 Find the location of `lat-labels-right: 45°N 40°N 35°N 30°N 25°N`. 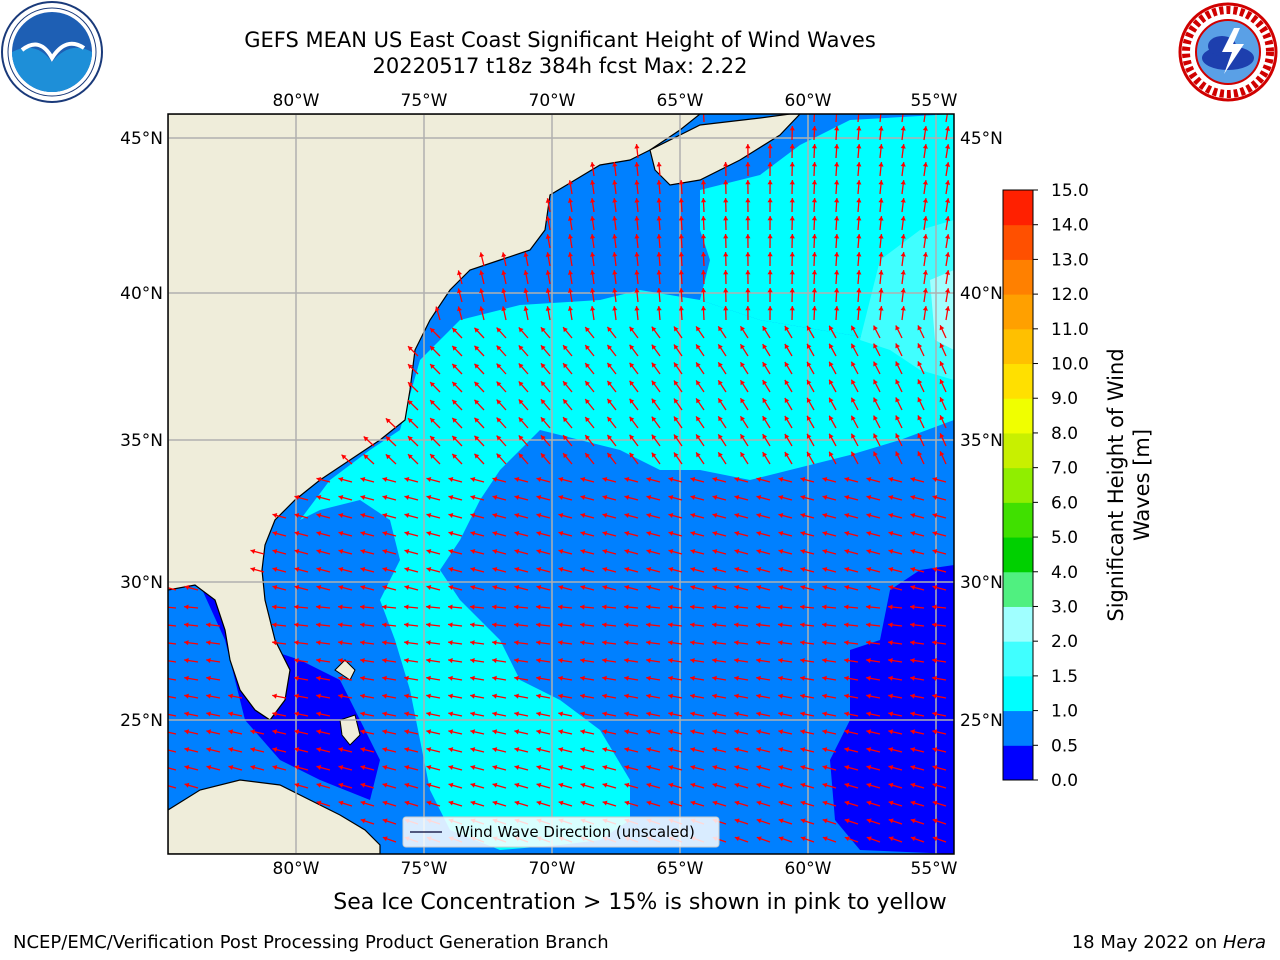

lat-labels-right: 45°N 40°N 35°N 30°N 25°N is located at coordinates (981, 430).